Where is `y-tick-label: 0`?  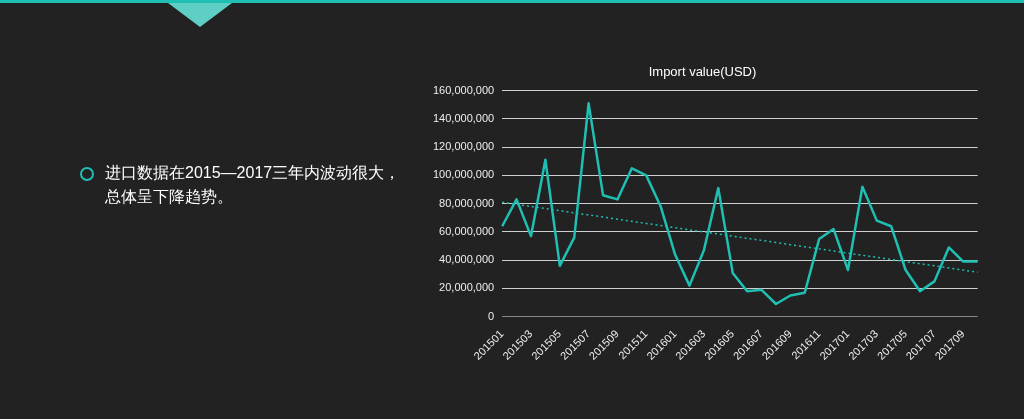 y-tick-label: 0 is located at coordinates (491, 315).